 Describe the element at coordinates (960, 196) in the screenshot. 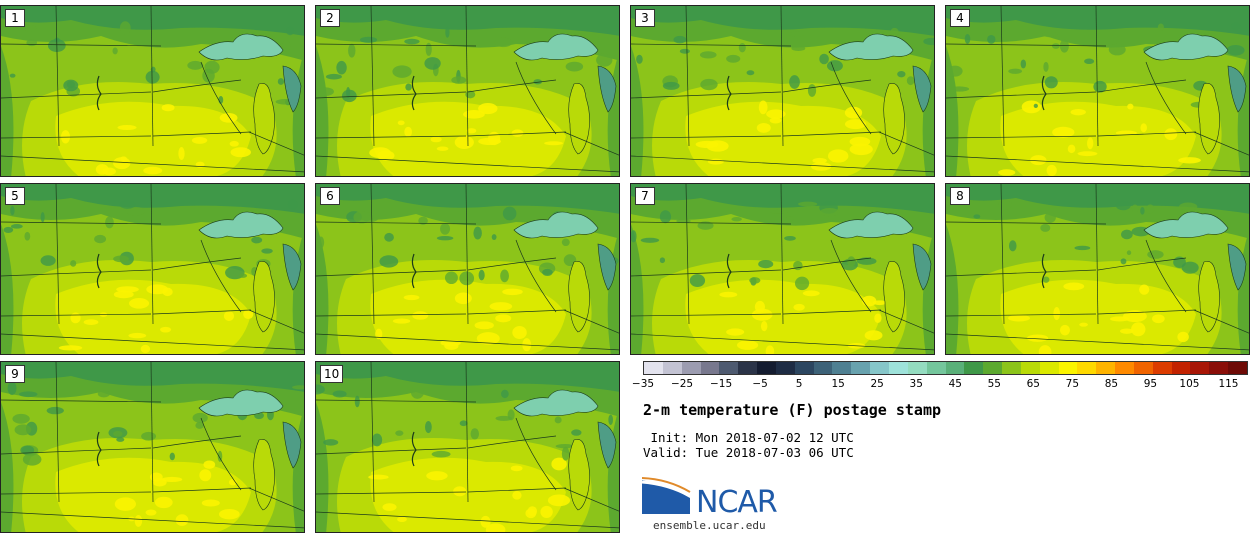

I see `member-number-label: 8` at that location.